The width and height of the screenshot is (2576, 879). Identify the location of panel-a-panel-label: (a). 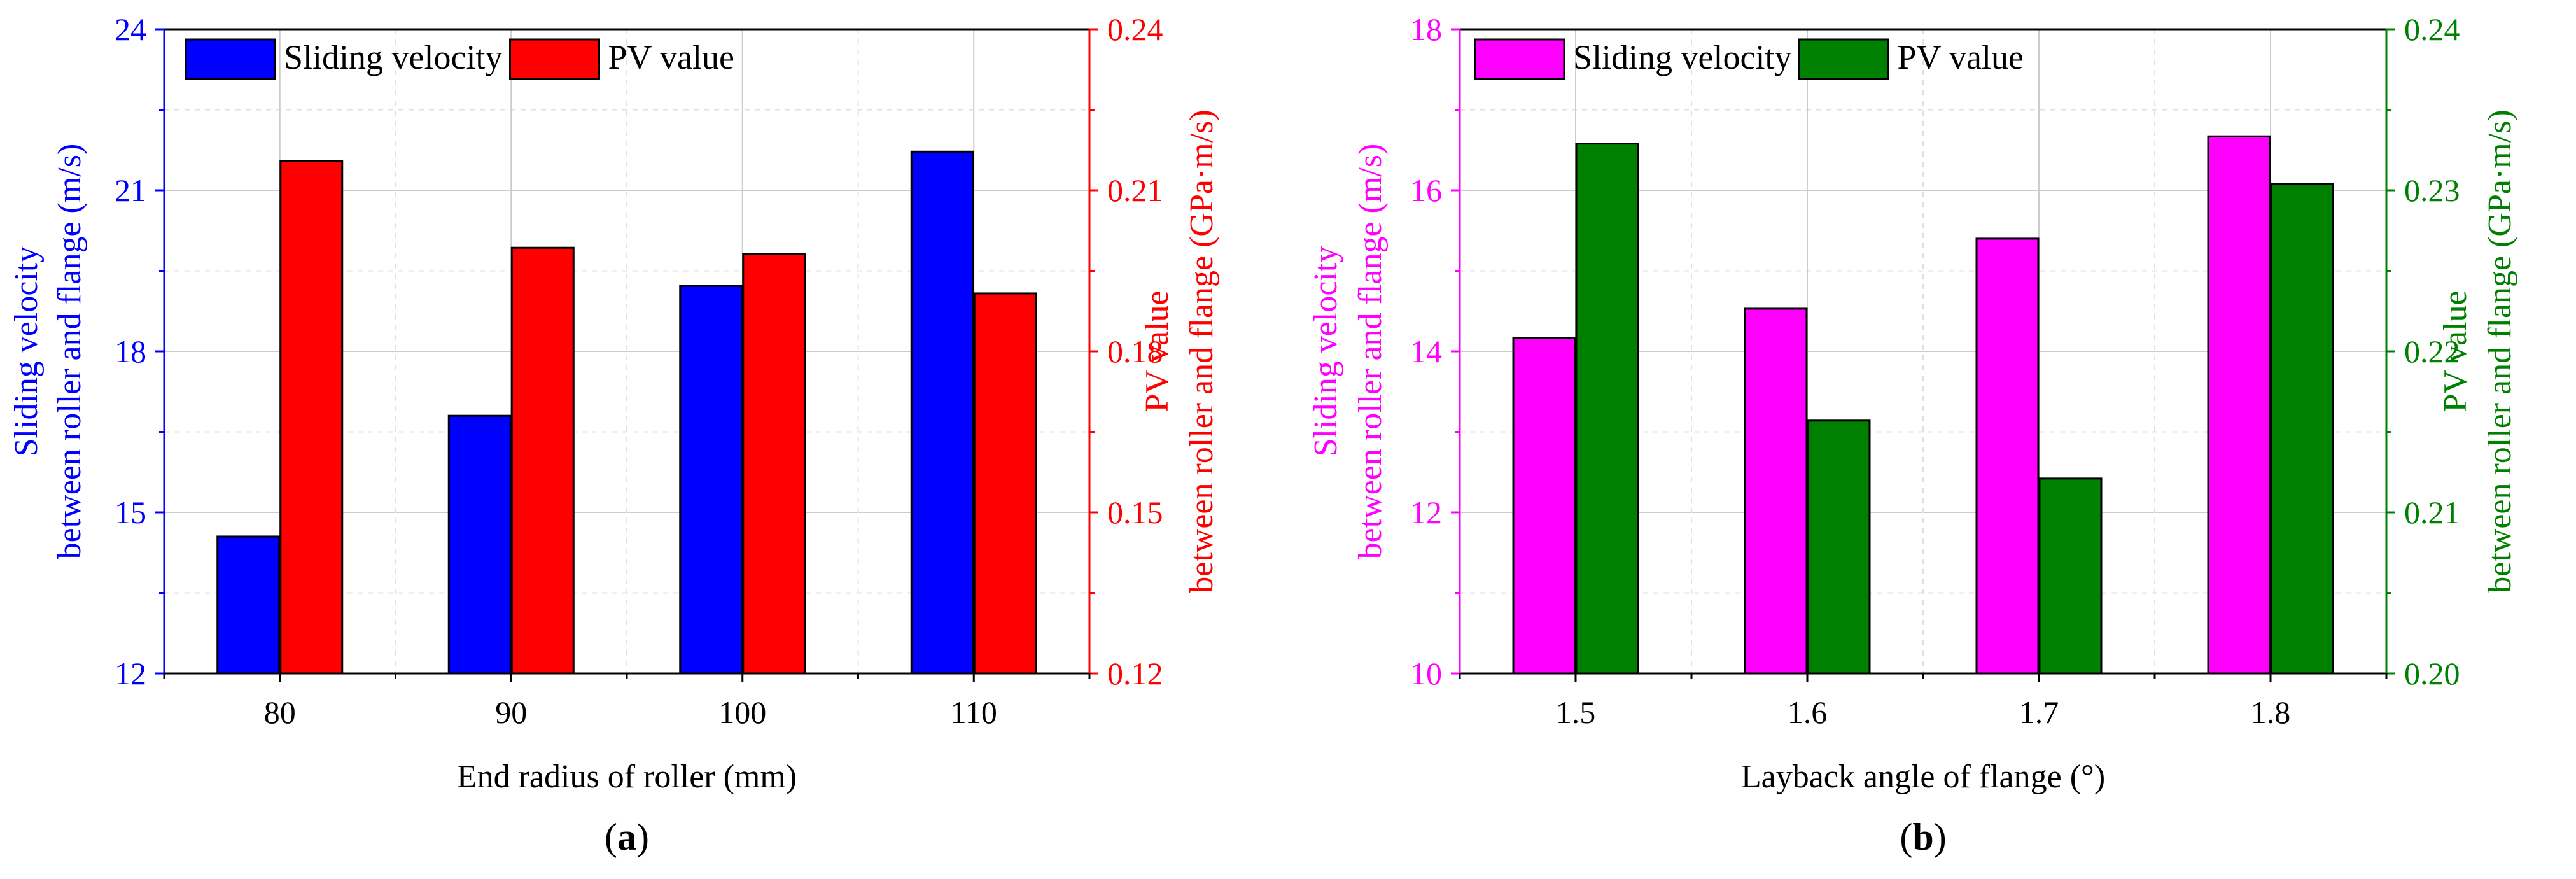
(627, 837).